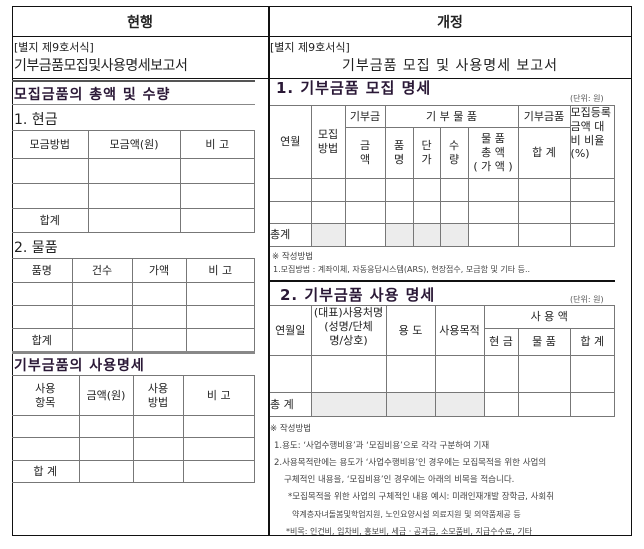 This screenshot has width=644, height=549. Describe the element at coordinates (101, 66) in the screenshot. I see `left-form-title: 기부금품모집및사용명세보고서` at that location.